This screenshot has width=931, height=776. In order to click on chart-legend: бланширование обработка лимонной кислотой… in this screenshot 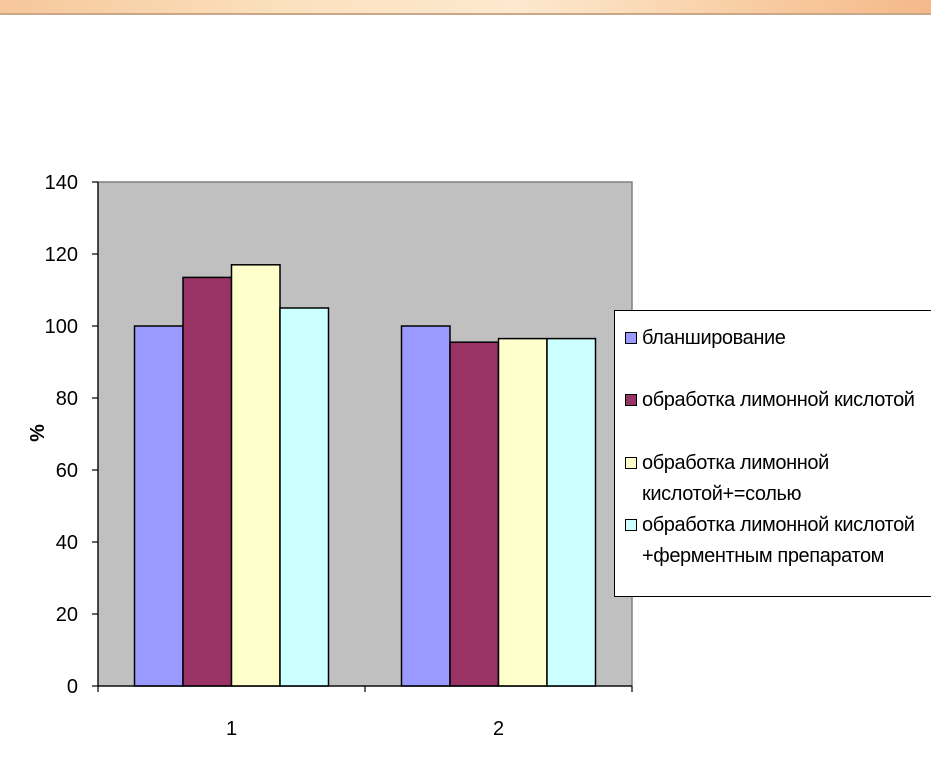, I will do `click(772, 453)`.